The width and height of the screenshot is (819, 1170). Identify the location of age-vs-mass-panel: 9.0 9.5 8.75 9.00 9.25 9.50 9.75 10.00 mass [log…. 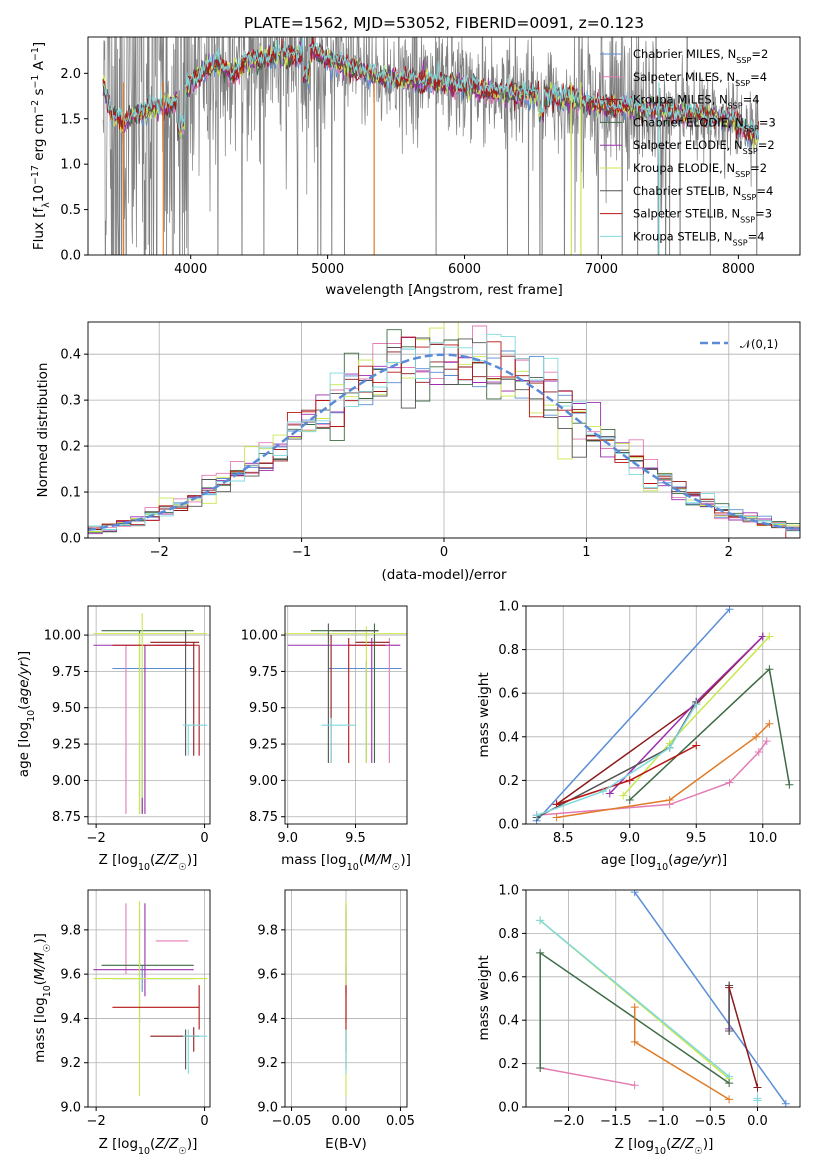
(326, 739).